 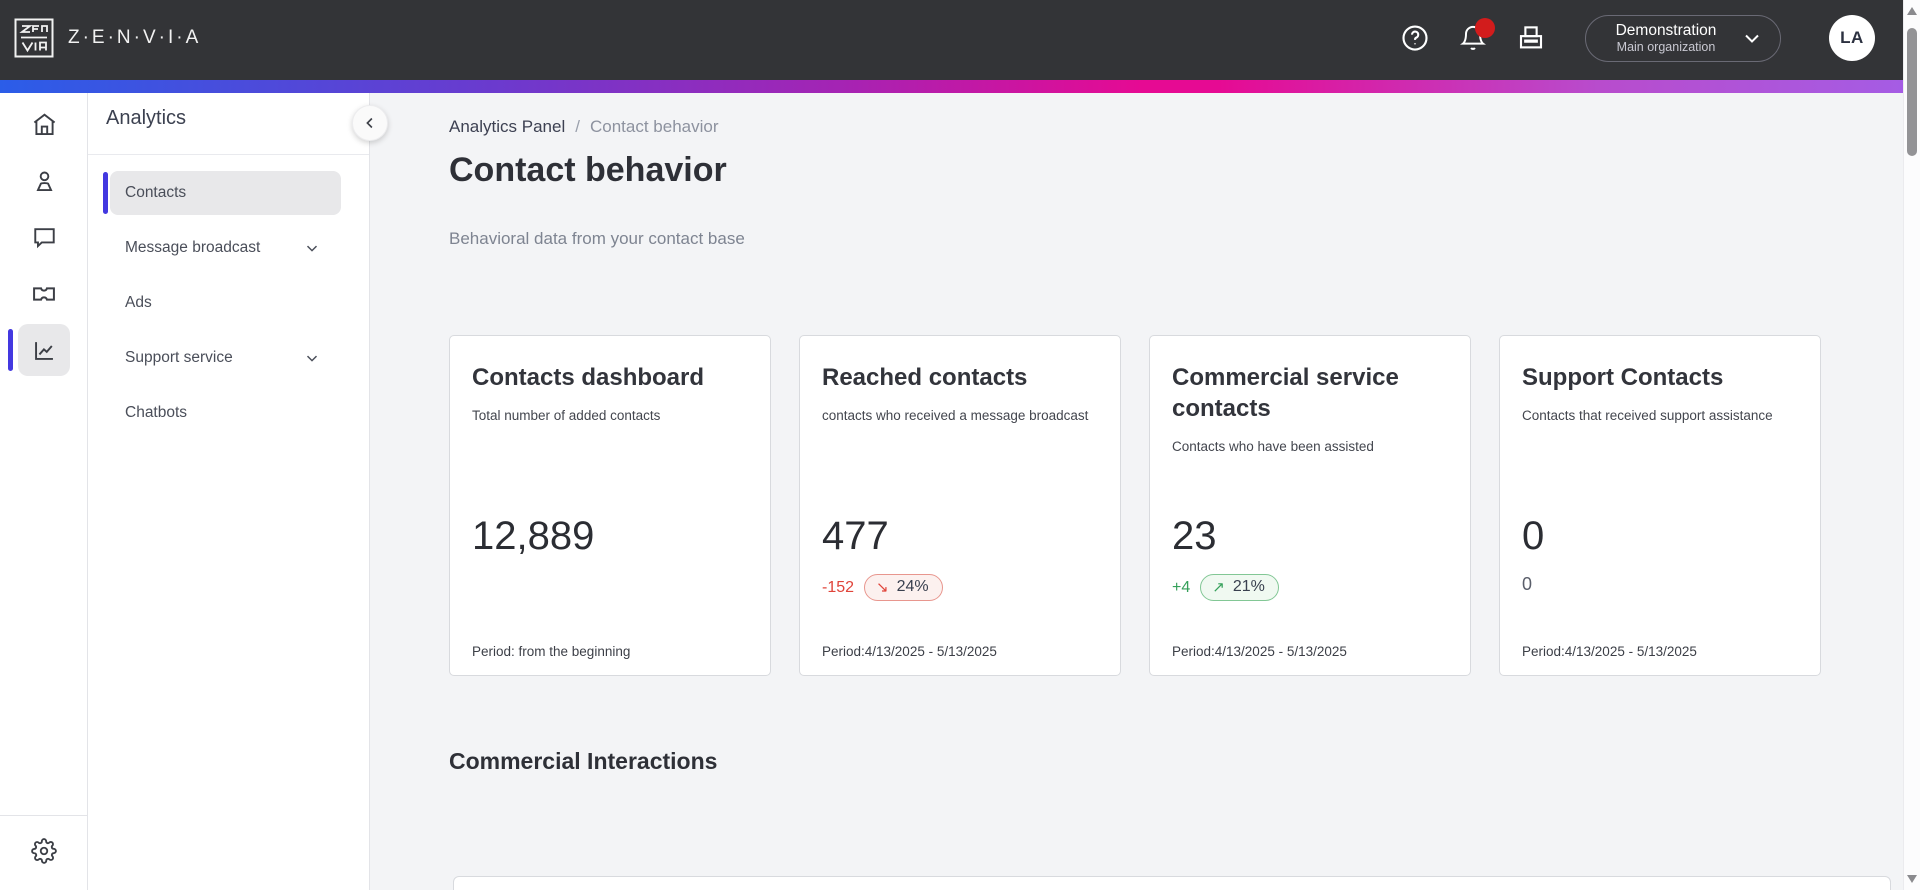 I want to click on printer-icon, so click(x=1531, y=37).